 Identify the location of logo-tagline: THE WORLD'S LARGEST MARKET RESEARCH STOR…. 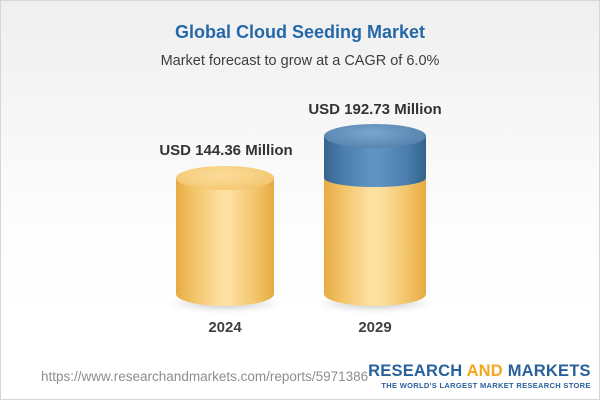
(486, 385).